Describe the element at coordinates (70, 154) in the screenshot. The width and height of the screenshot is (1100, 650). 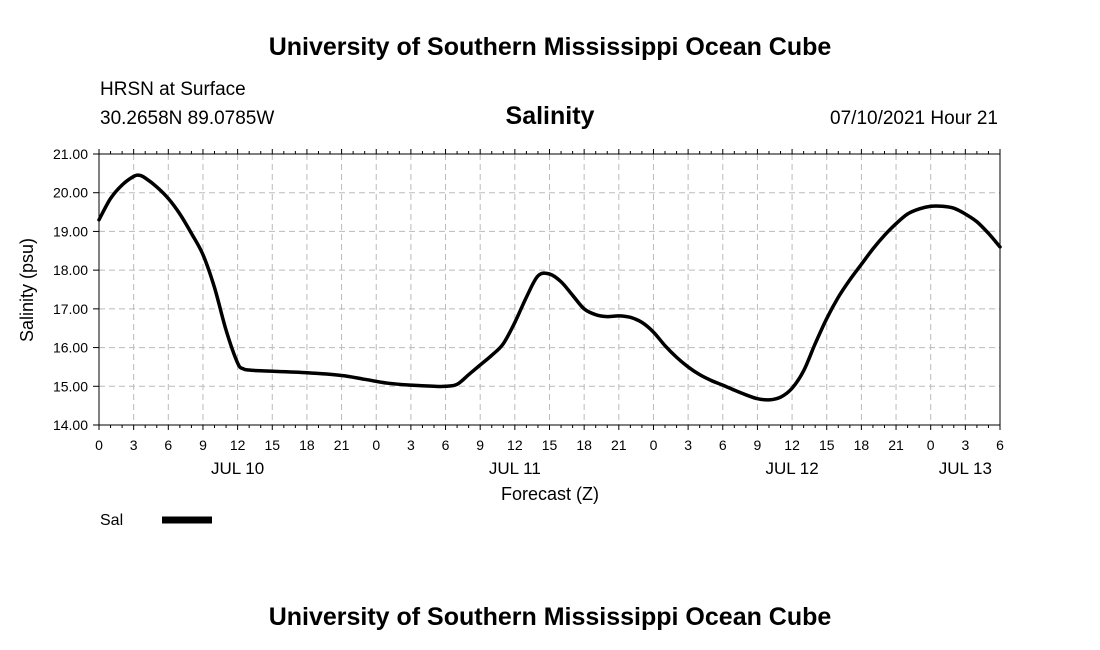
I see `y-tick-label: 21.00` at that location.